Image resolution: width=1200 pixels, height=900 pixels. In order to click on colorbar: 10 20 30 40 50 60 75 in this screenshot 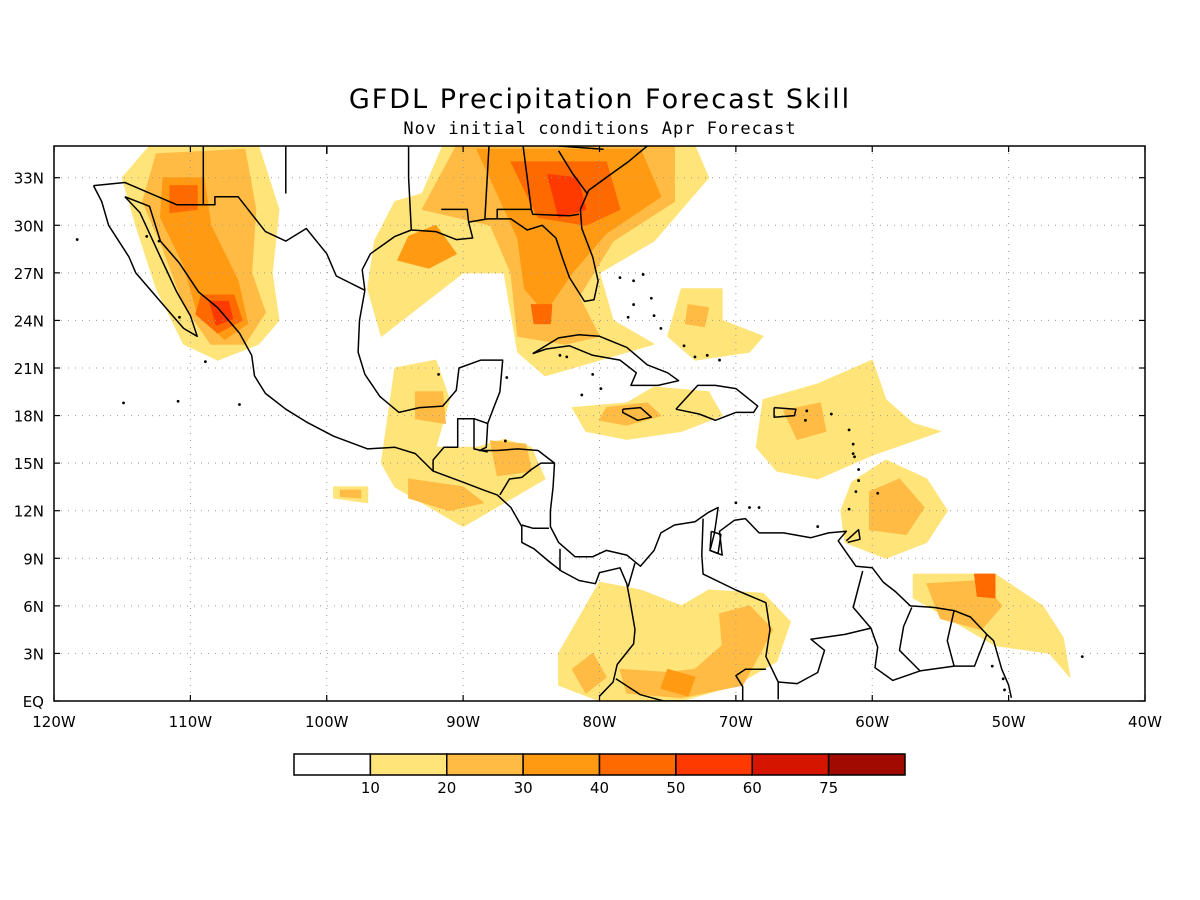, I will do `click(599, 775)`.